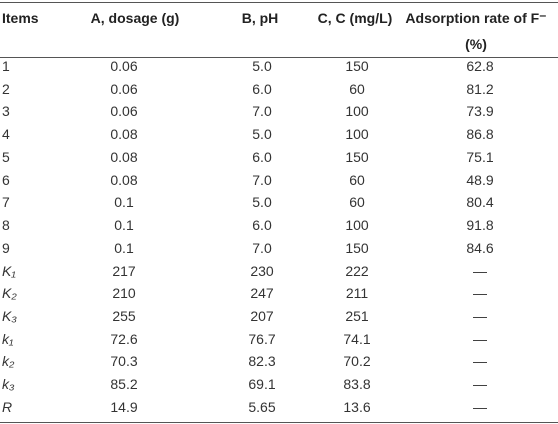 The width and height of the screenshot is (558, 424). What do you see at coordinates (9, 270) in the screenshot?
I see `row-label: K₁` at bounding box center [9, 270].